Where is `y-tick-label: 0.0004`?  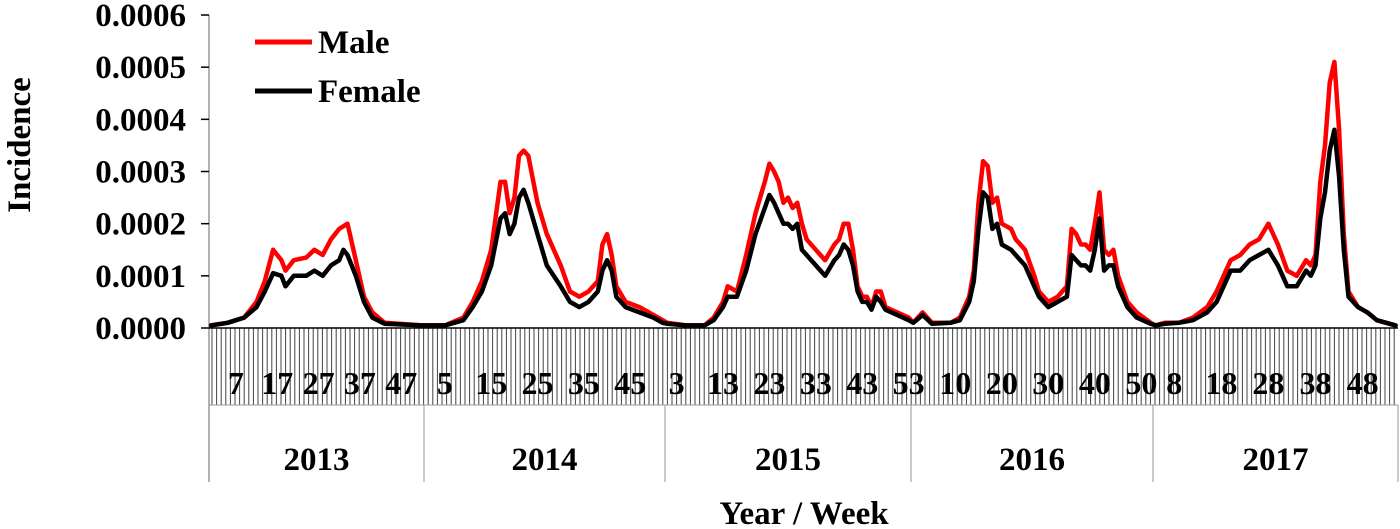
y-tick-label: 0.0004 is located at coordinates (140, 120).